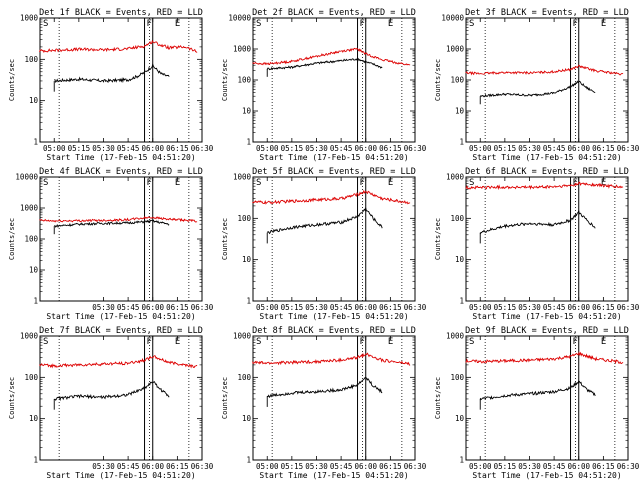  What do you see at coordinates (121, 172) in the screenshot?
I see `panel-title: Det 4f BLACK = Events, RED = LLD` at bounding box center [121, 172].